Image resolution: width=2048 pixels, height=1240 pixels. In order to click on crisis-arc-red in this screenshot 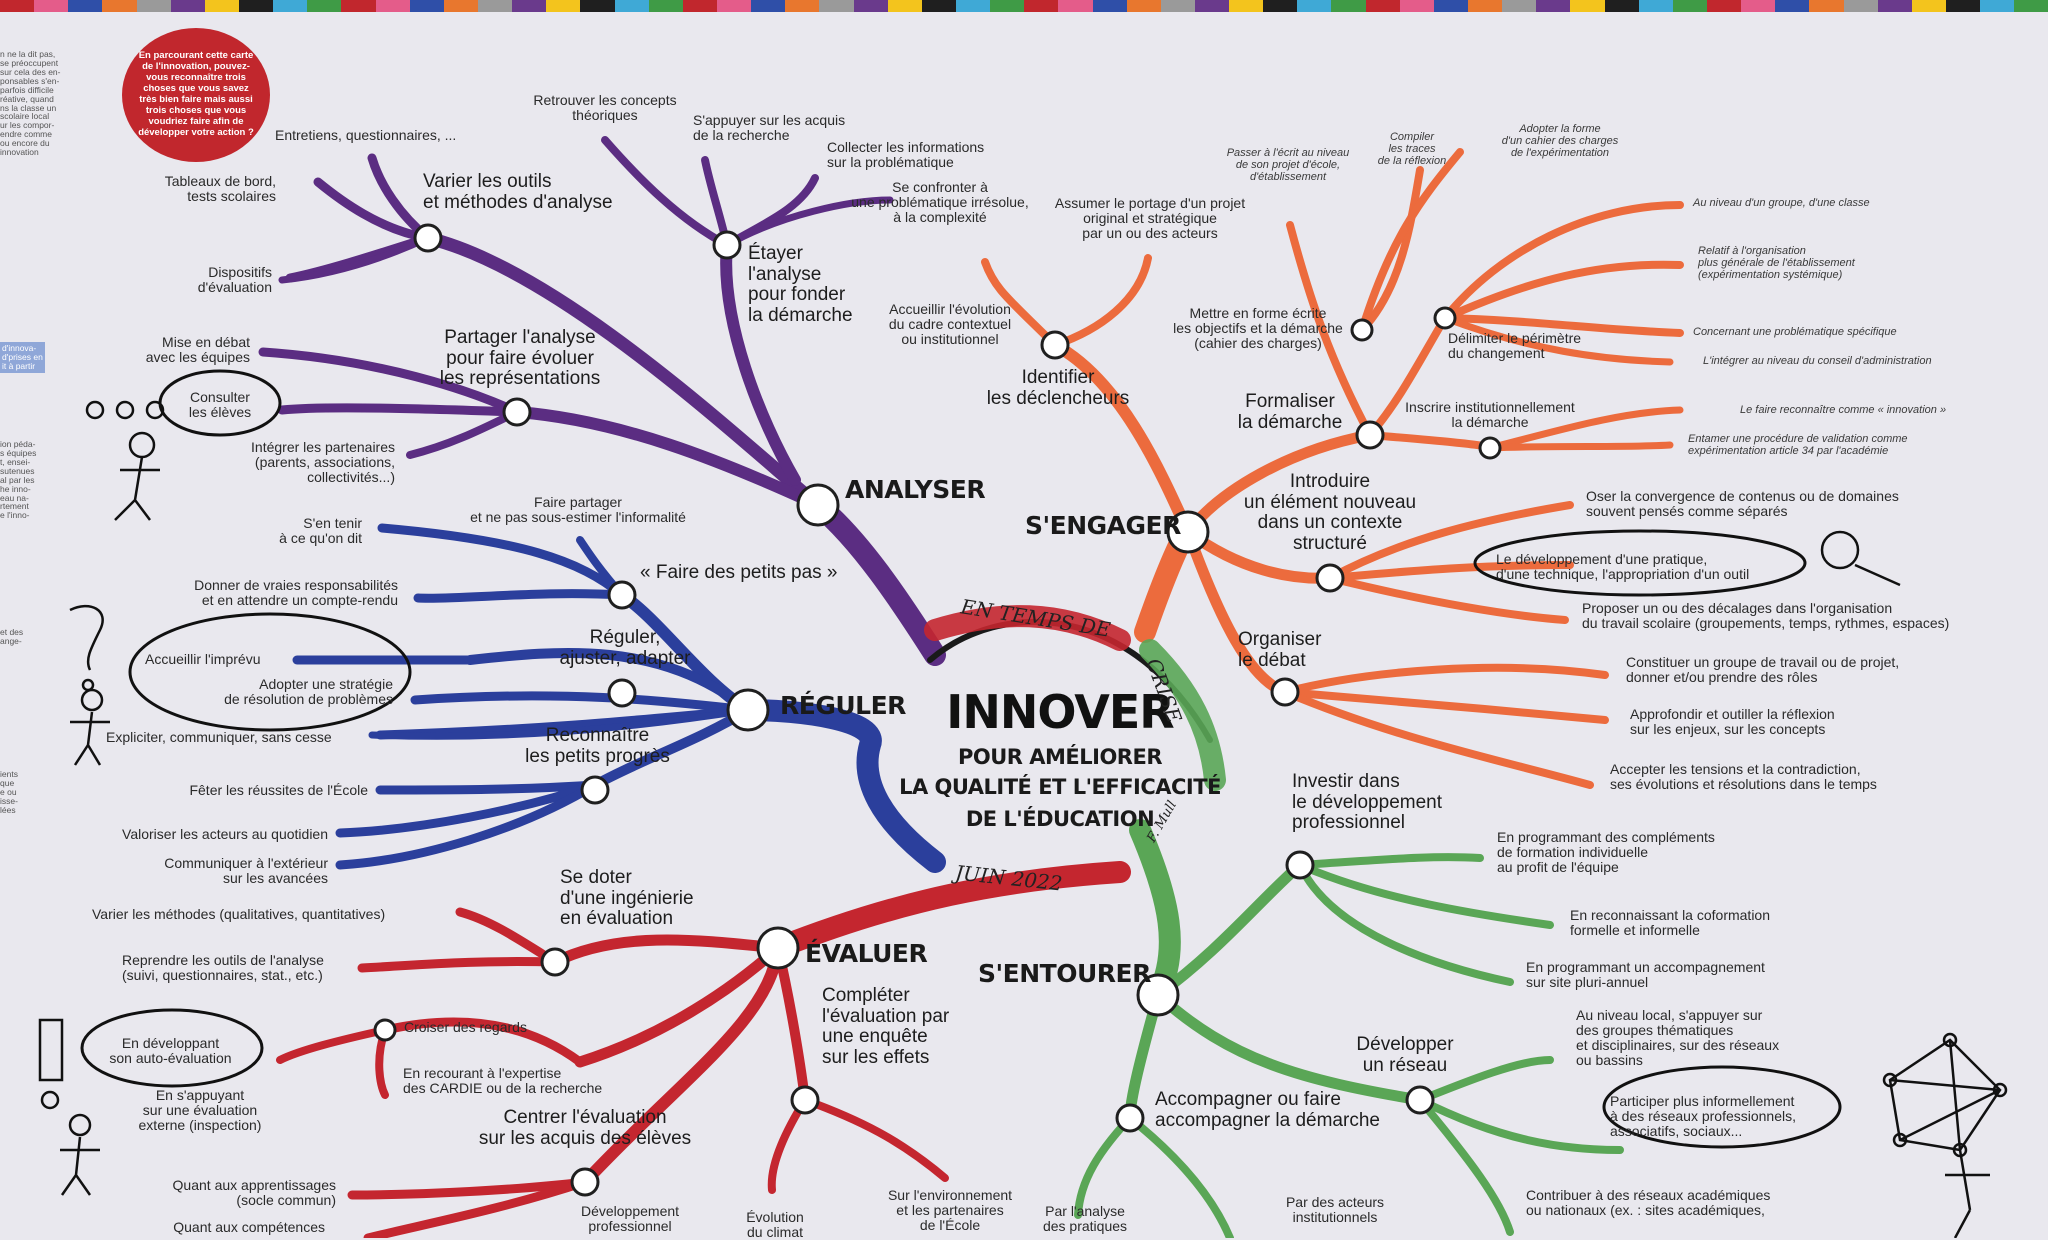, I will do `click(1027, 628)`.